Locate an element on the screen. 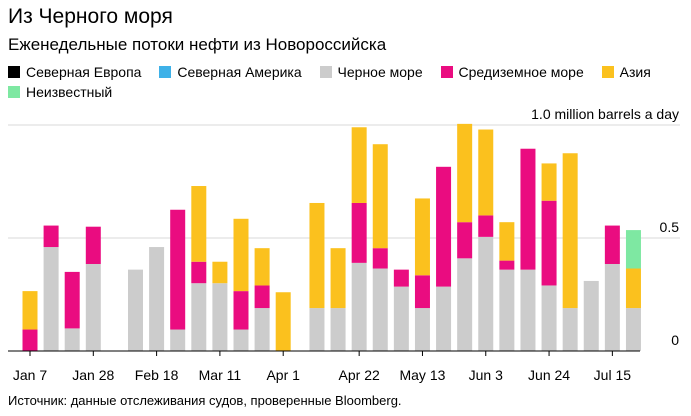 The height and width of the screenshot is (416, 691). legend-item: Средиземное море is located at coordinates (512, 72).